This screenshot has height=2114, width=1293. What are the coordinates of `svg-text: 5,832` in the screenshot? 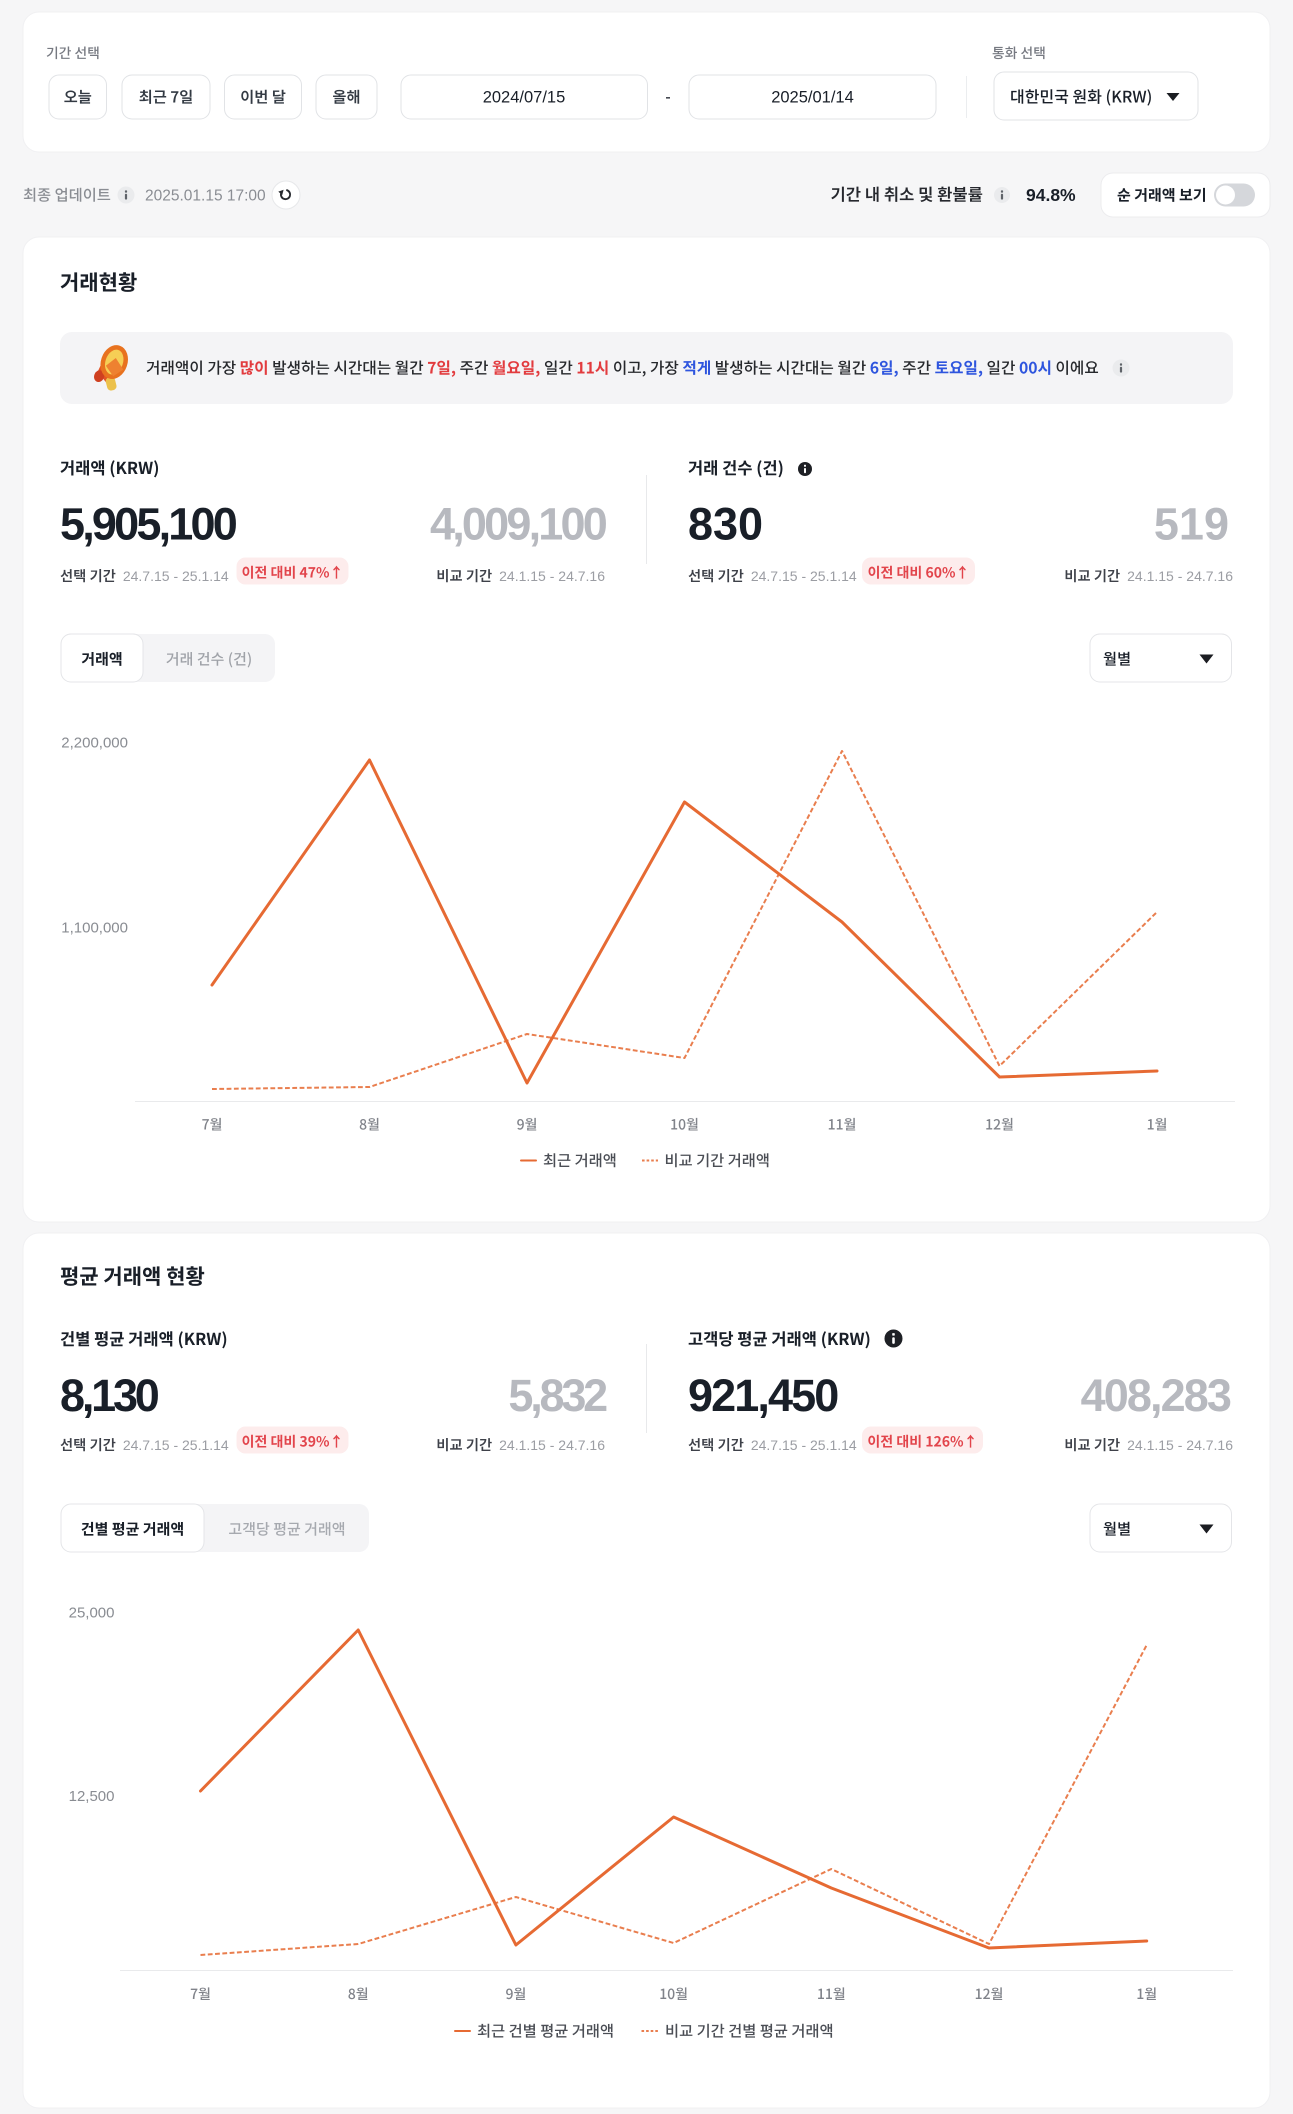 It's located at (557, 1395).